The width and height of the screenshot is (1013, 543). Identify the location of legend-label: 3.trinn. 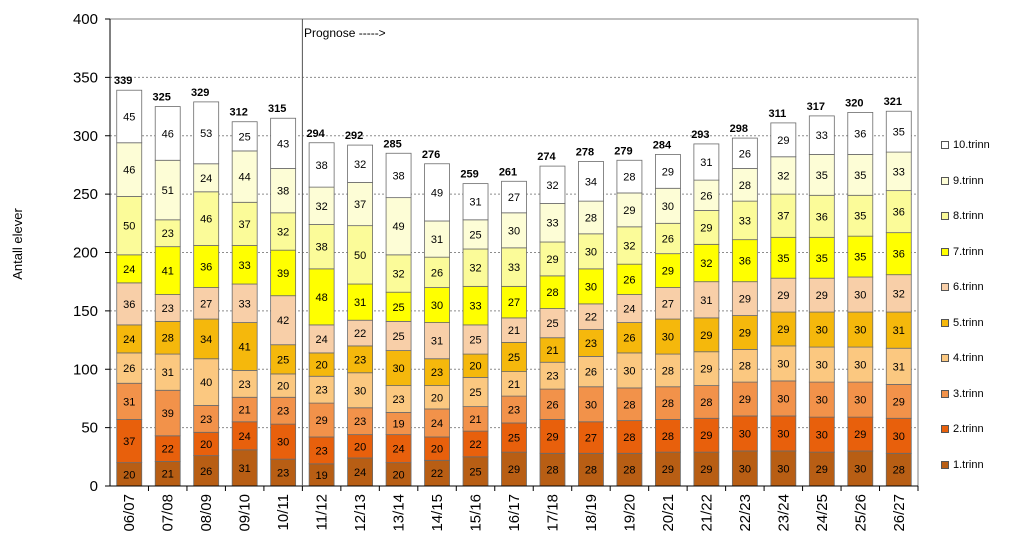
(968, 393).